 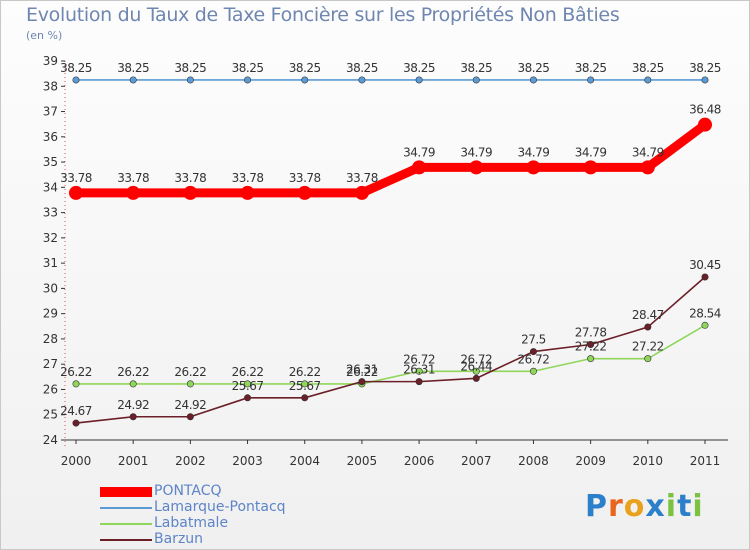 What do you see at coordinates (133, 461) in the screenshot?
I see `x-tick-label: 2001` at bounding box center [133, 461].